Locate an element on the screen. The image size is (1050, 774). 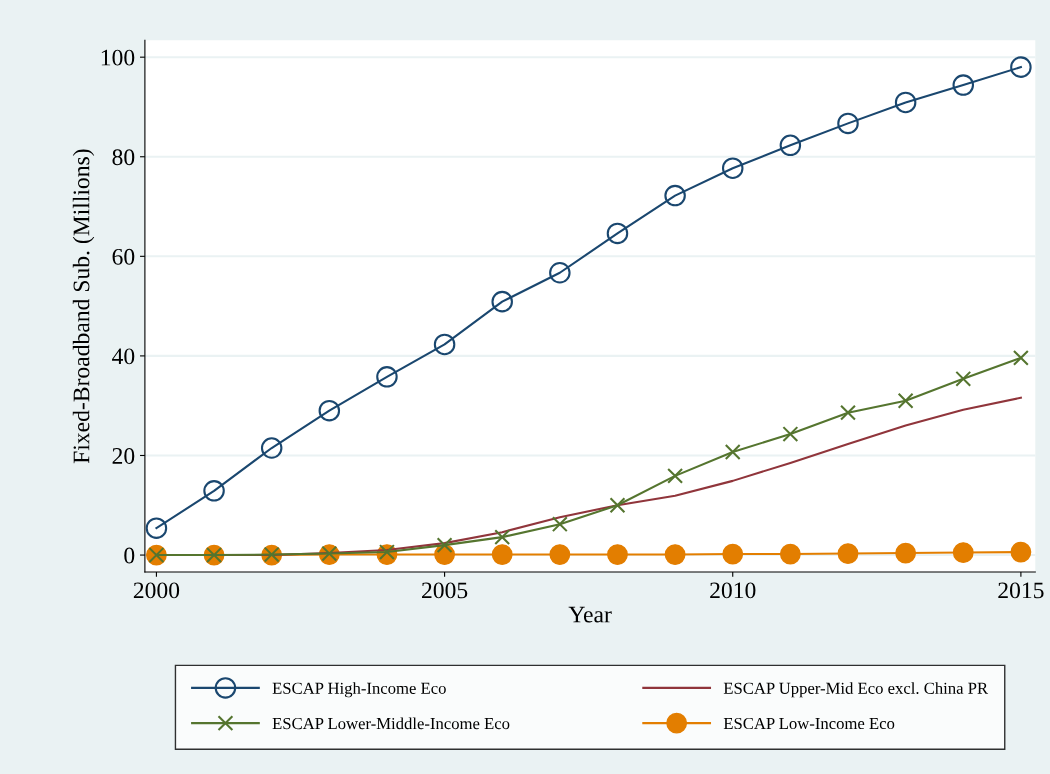
y-tick-label: 0 is located at coordinates (129, 555).